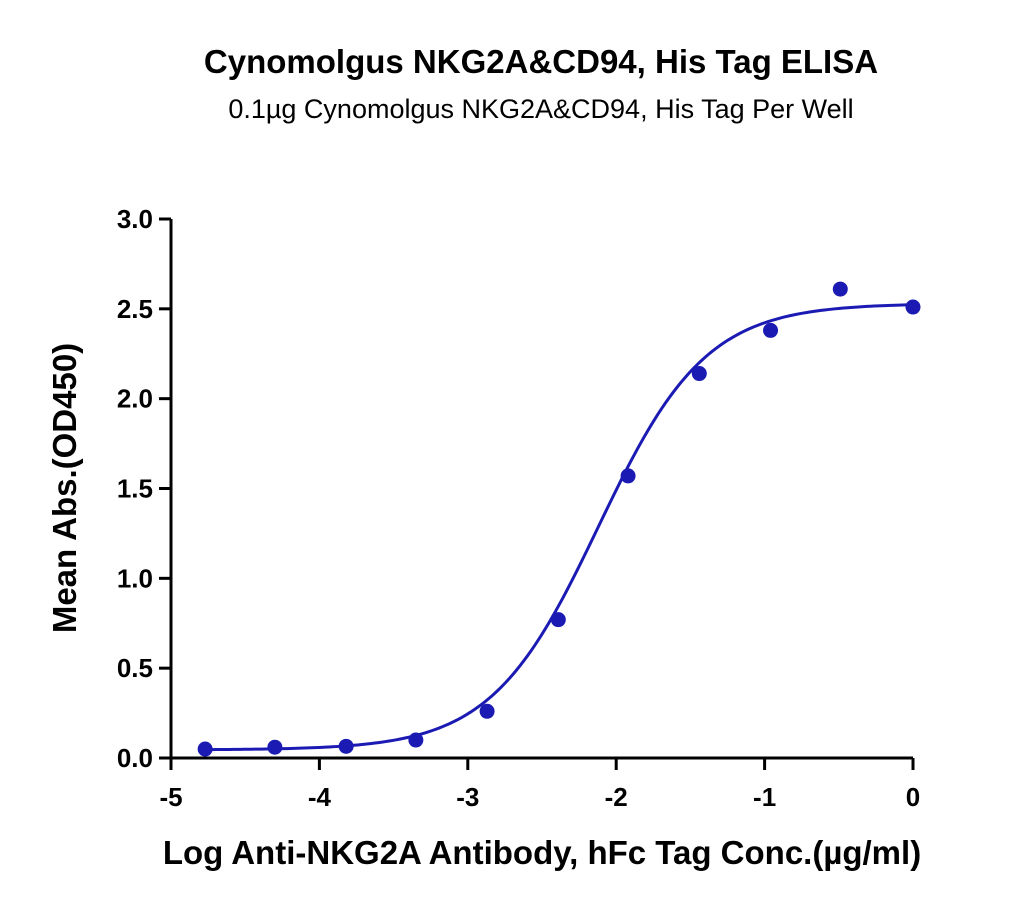  I want to click on y-tick-label: 1.0, so click(135, 578).